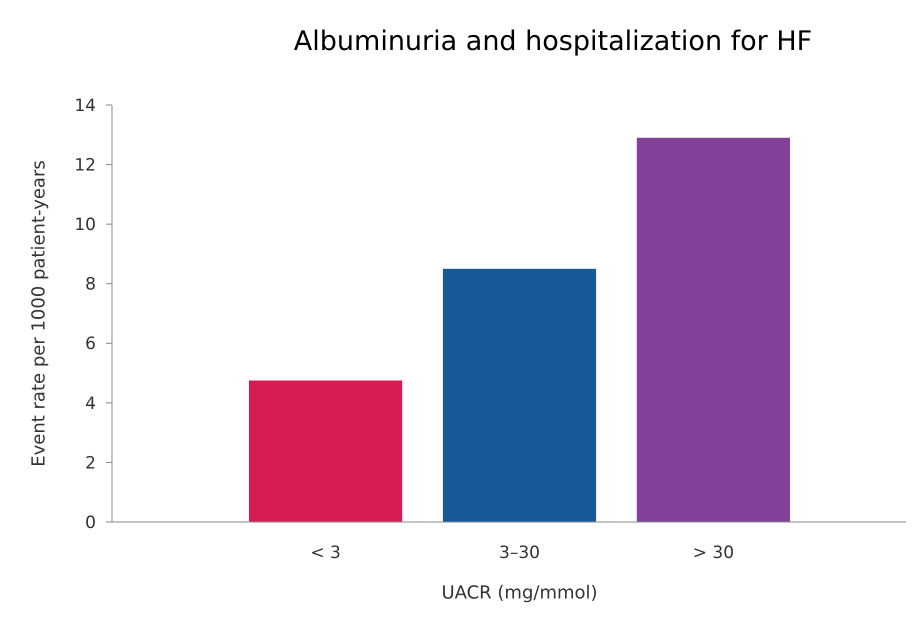 This screenshot has width=914, height=617. What do you see at coordinates (85, 225) in the screenshot?
I see `y-tick-label: 10` at bounding box center [85, 225].